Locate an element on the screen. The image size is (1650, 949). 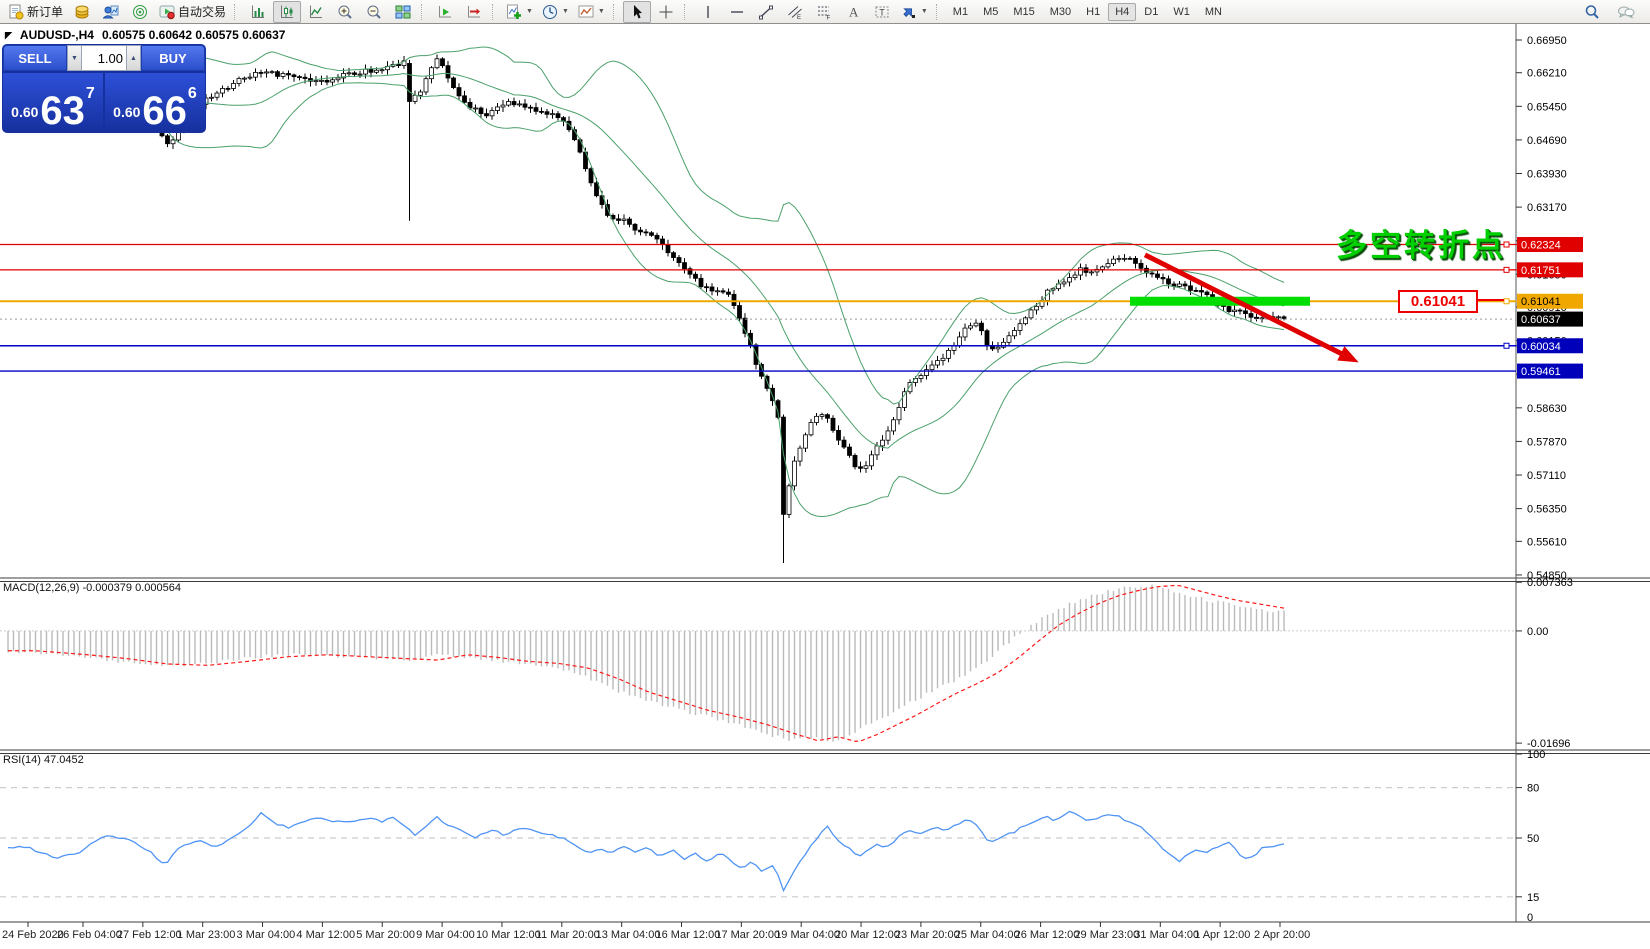
periods-button: ▼ is located at coordinates (555, 12).